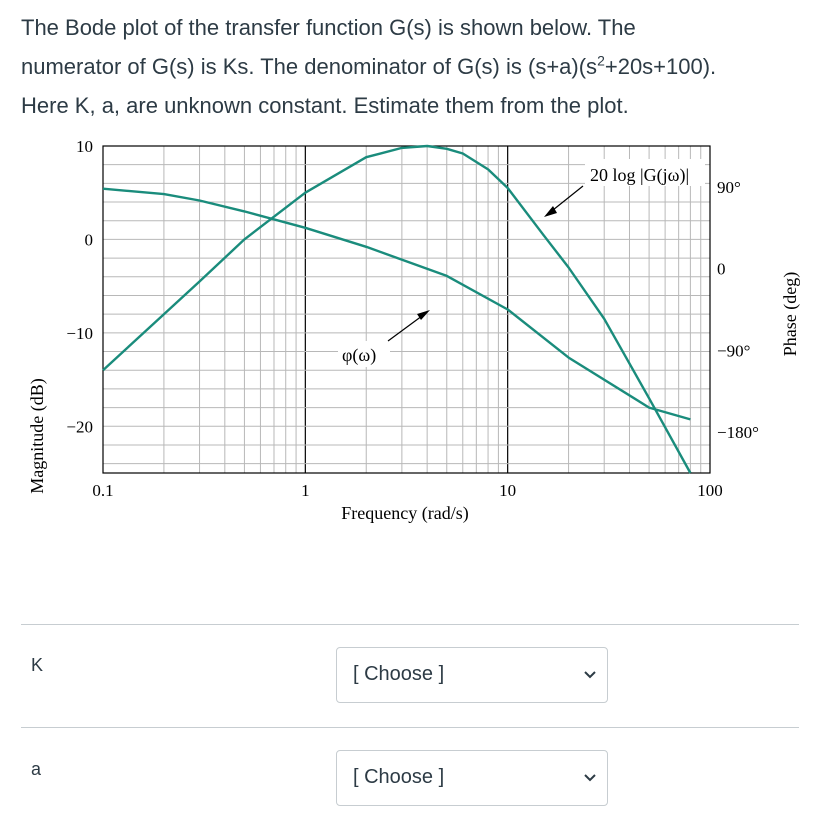  What do you see at coordinates (550, 211) in the screenshot?
I see `magnitude-arrowhead` at bounding box center [550, 211].